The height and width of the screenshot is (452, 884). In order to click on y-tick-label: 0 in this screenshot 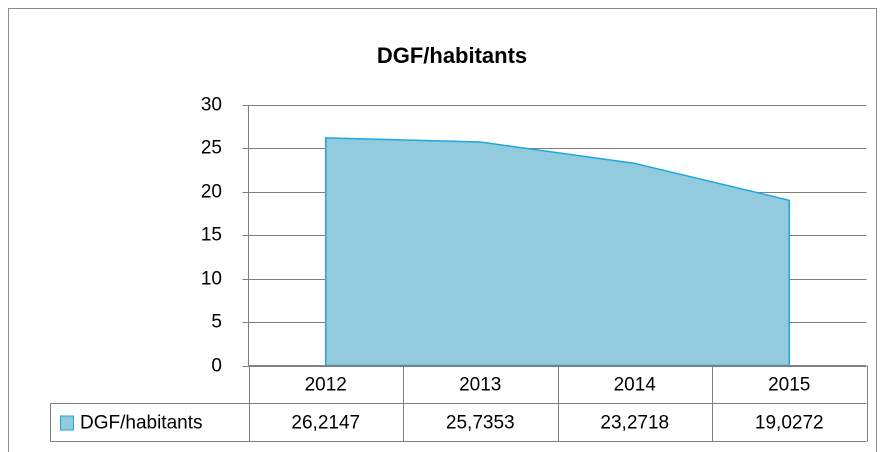, I will do `click(216, 366)`.